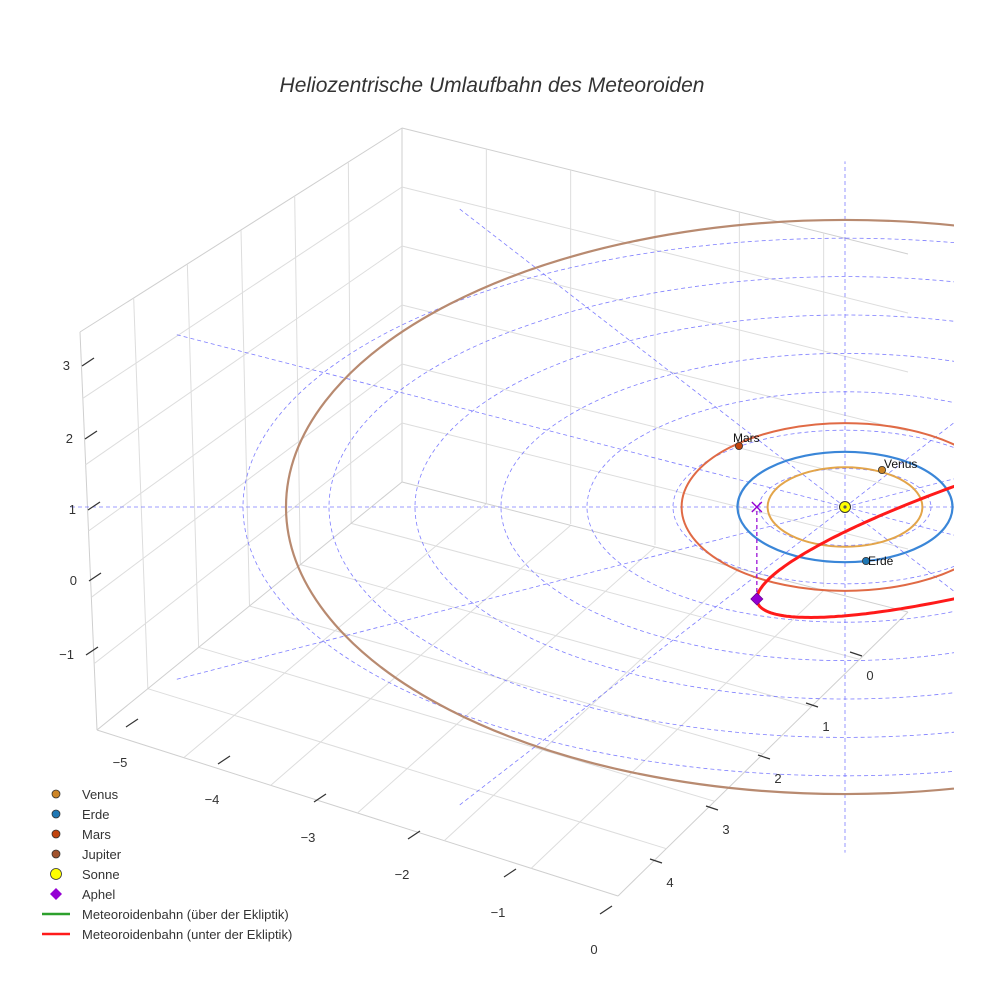 Image resolution: width=984 pixels, height=984 pixels. I want to click on mars-orbit, so click(817, 507).